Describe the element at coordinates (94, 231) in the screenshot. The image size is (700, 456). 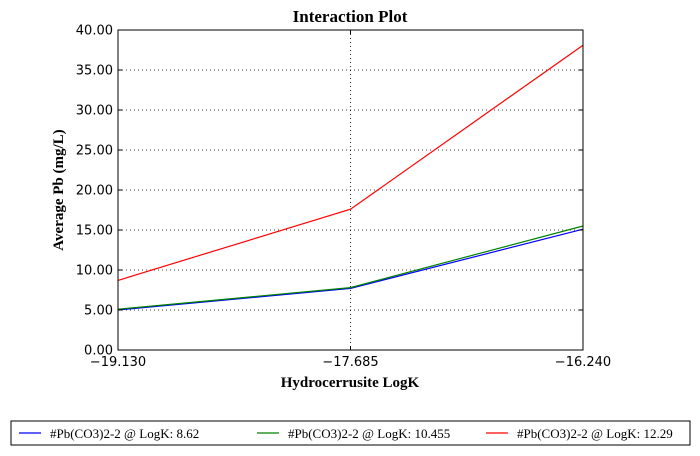
I see `y-tick-label: 15.00` at that location.